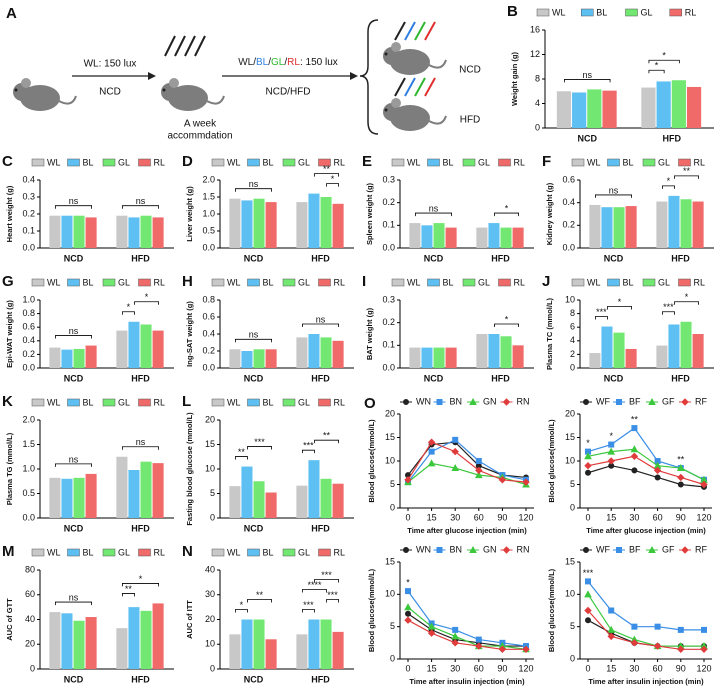 This screenshot has height=691, width=720. I want to click on y-tick-label: 40, so click(210, 569).